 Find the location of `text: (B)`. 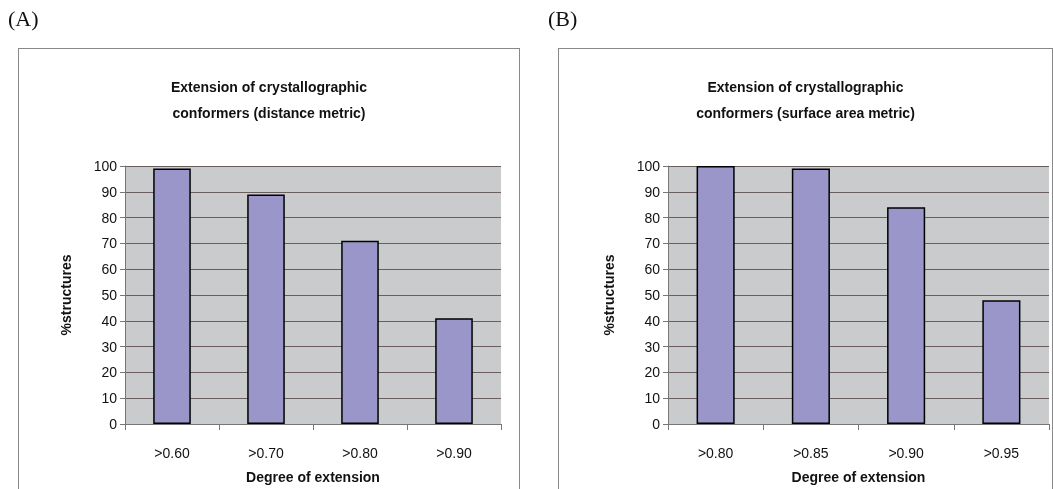

text: (B) is located at coordinates (563, 19).